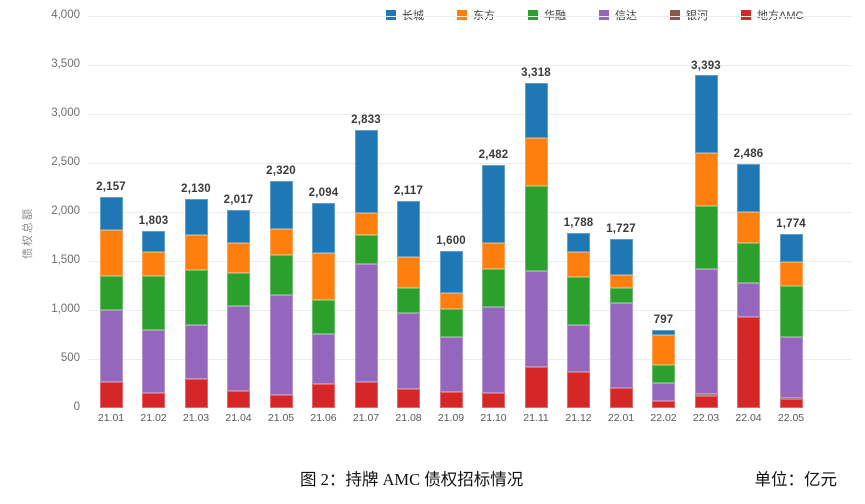 The image size is (865, 504). What do you see at coordinates (408, 418) in the screenshot?
I see `x-tick-label: 21.08` at bounding box center [408, 418].